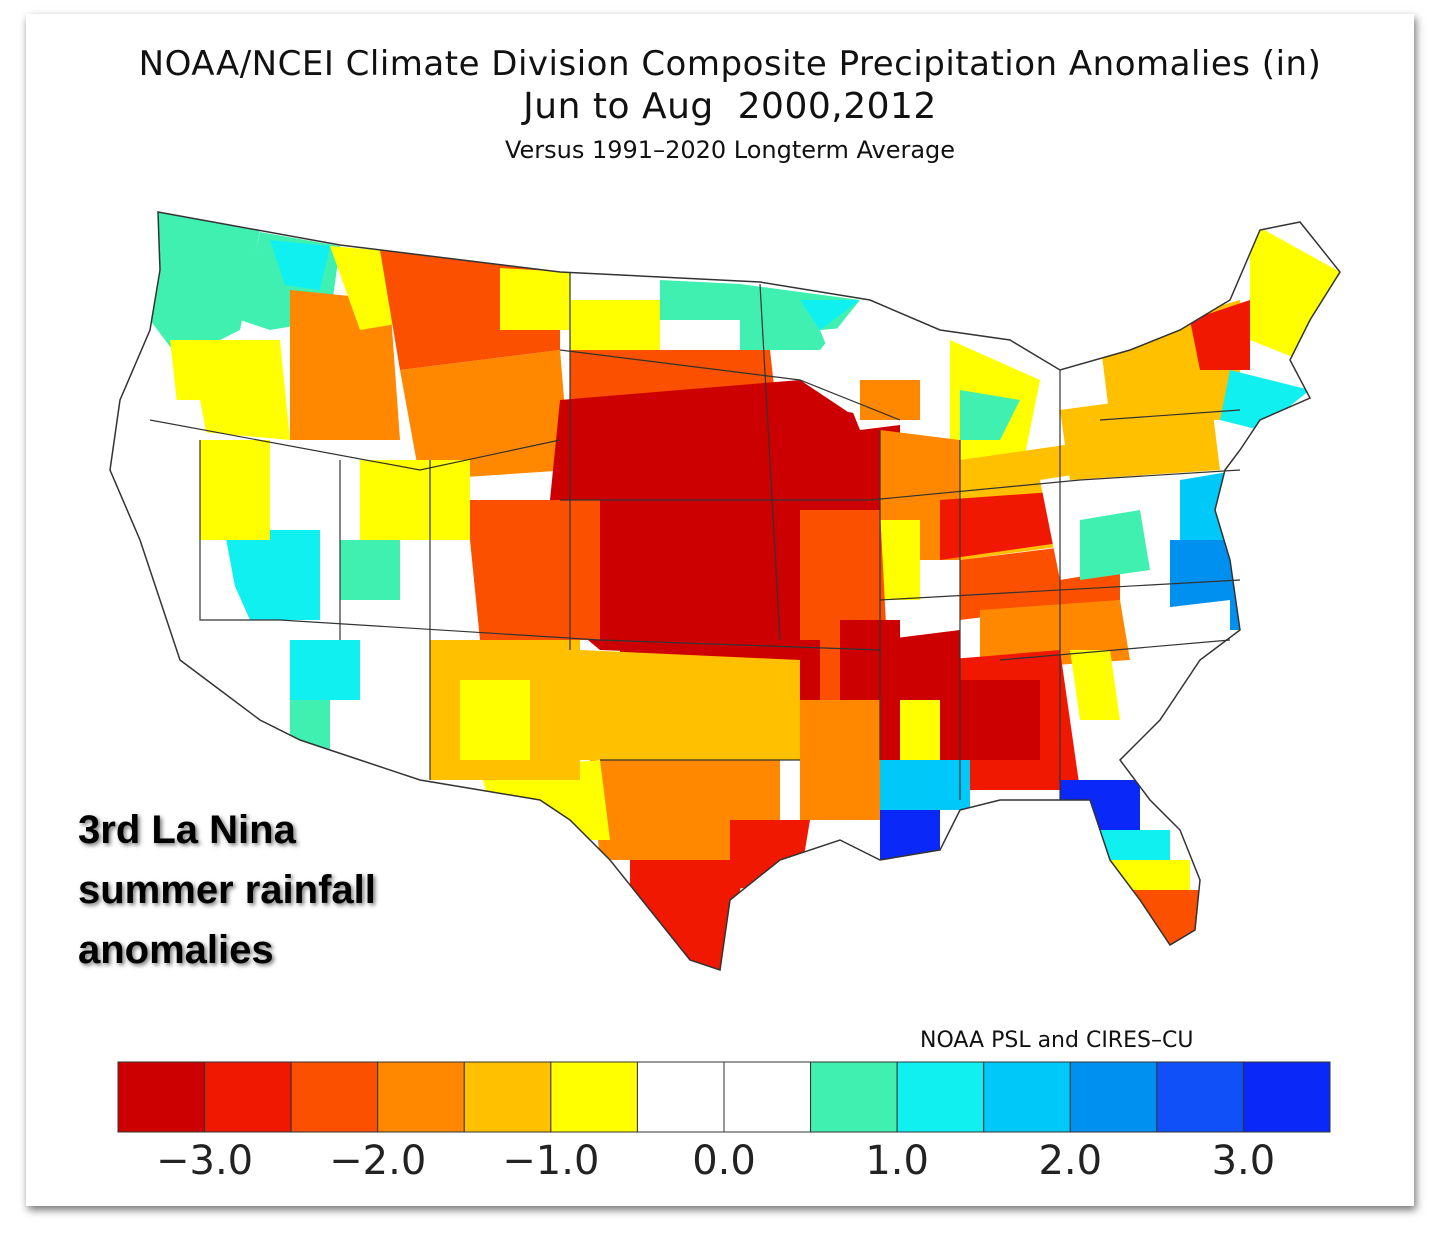 The height and width of the screenshot is (1234, 1440). I want to click on region-nevada-yellow, so click(235, 490).